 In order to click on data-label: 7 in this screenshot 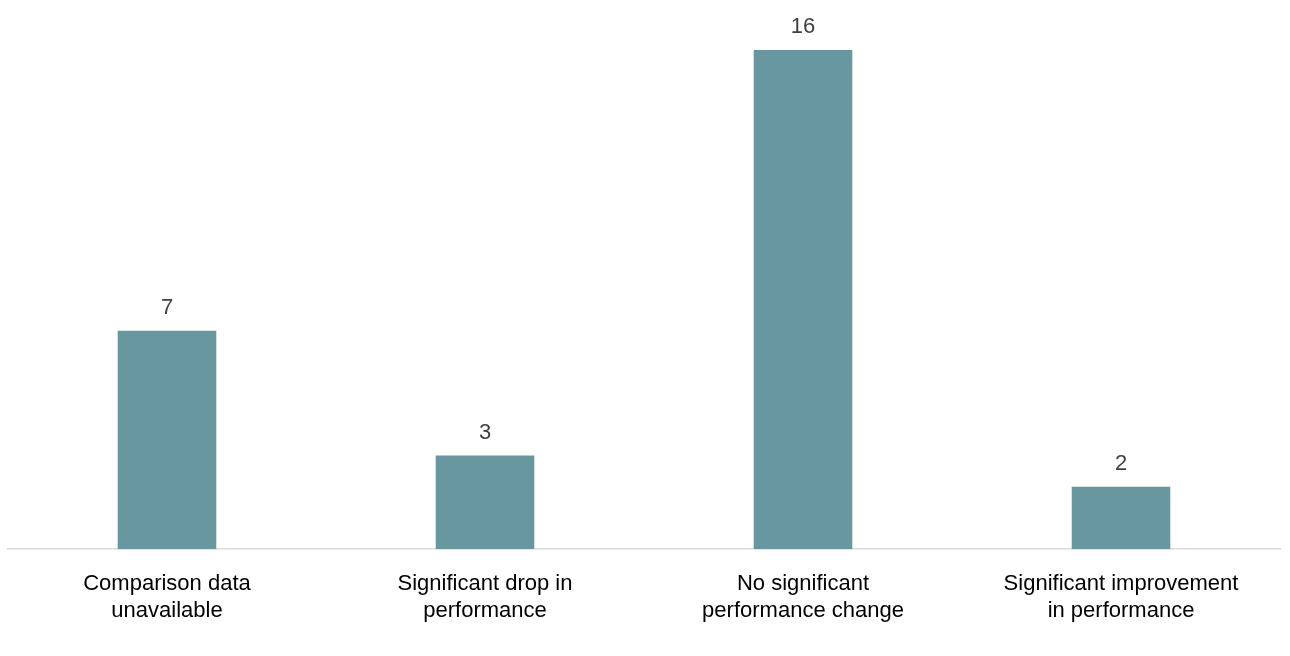, I will do `click(167, 306)`.